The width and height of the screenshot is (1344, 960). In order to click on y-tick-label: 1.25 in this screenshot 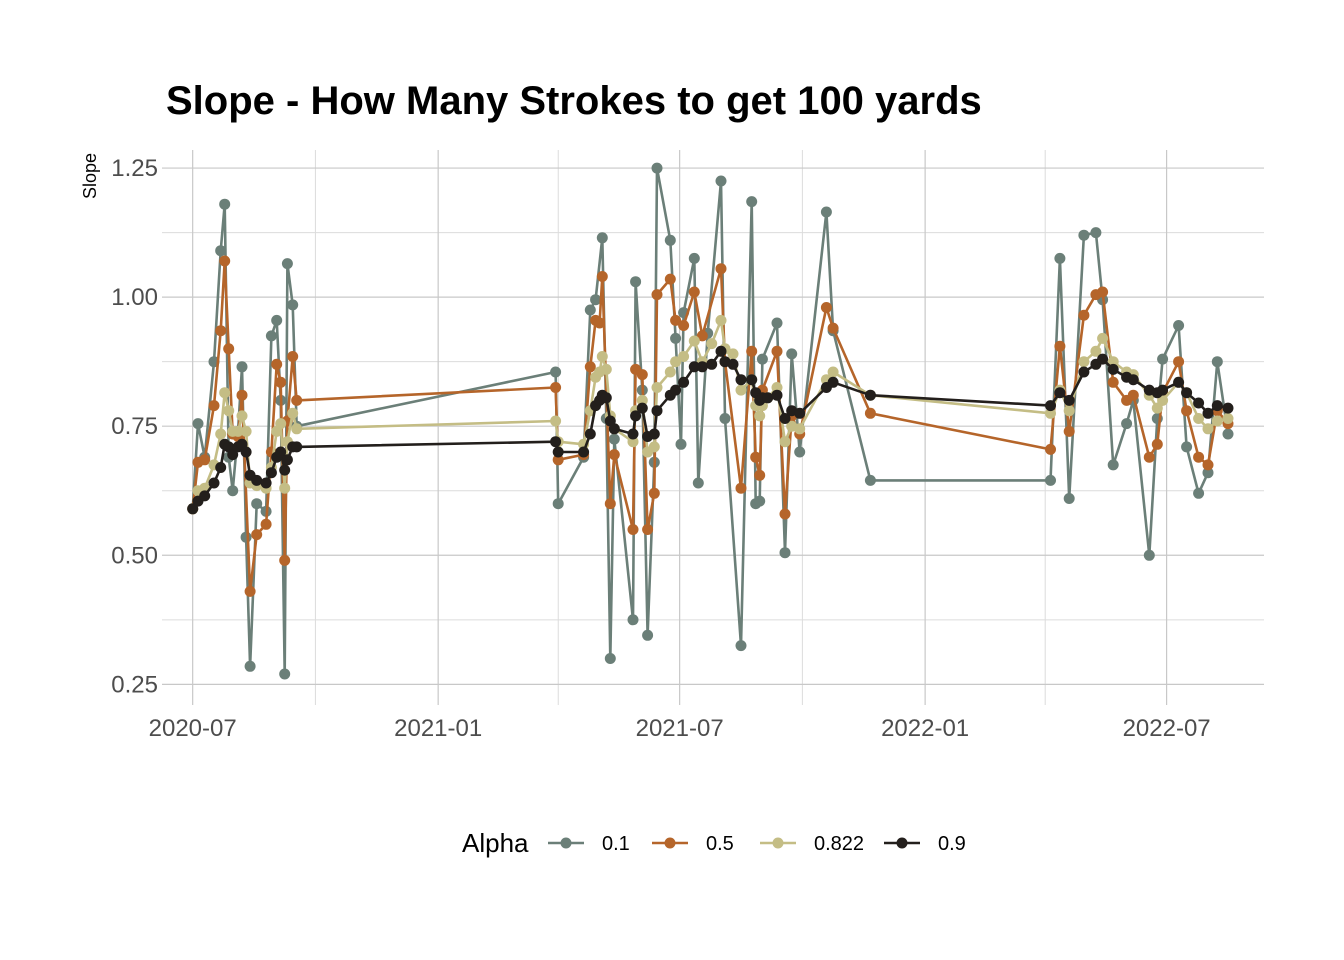, I will do `click(134, 168)`.